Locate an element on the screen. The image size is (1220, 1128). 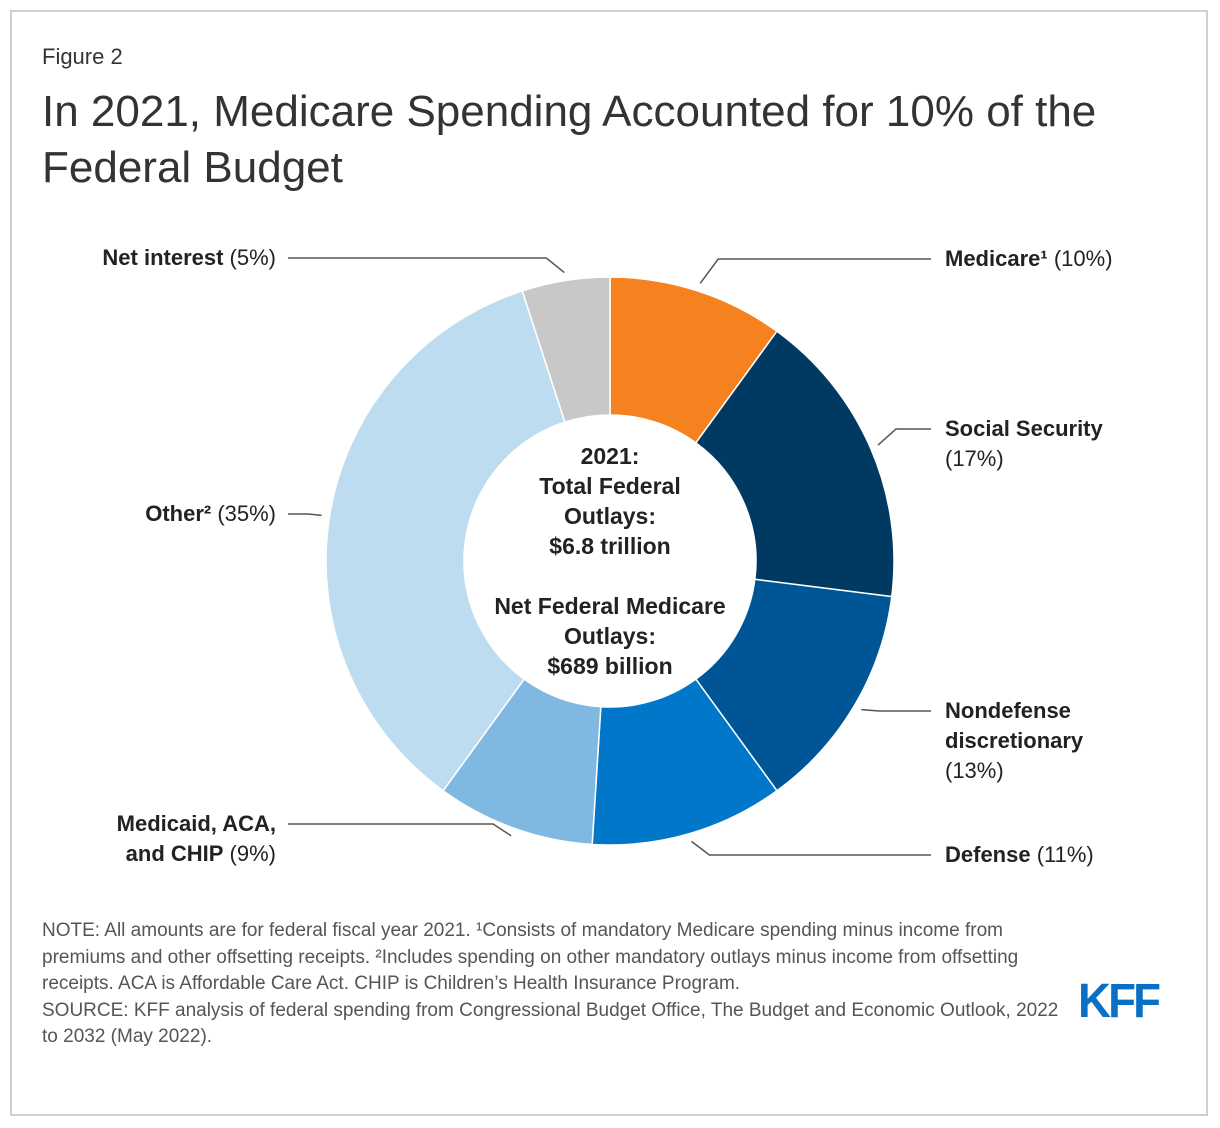
leader-medicare is located at coordinates (815, 271).